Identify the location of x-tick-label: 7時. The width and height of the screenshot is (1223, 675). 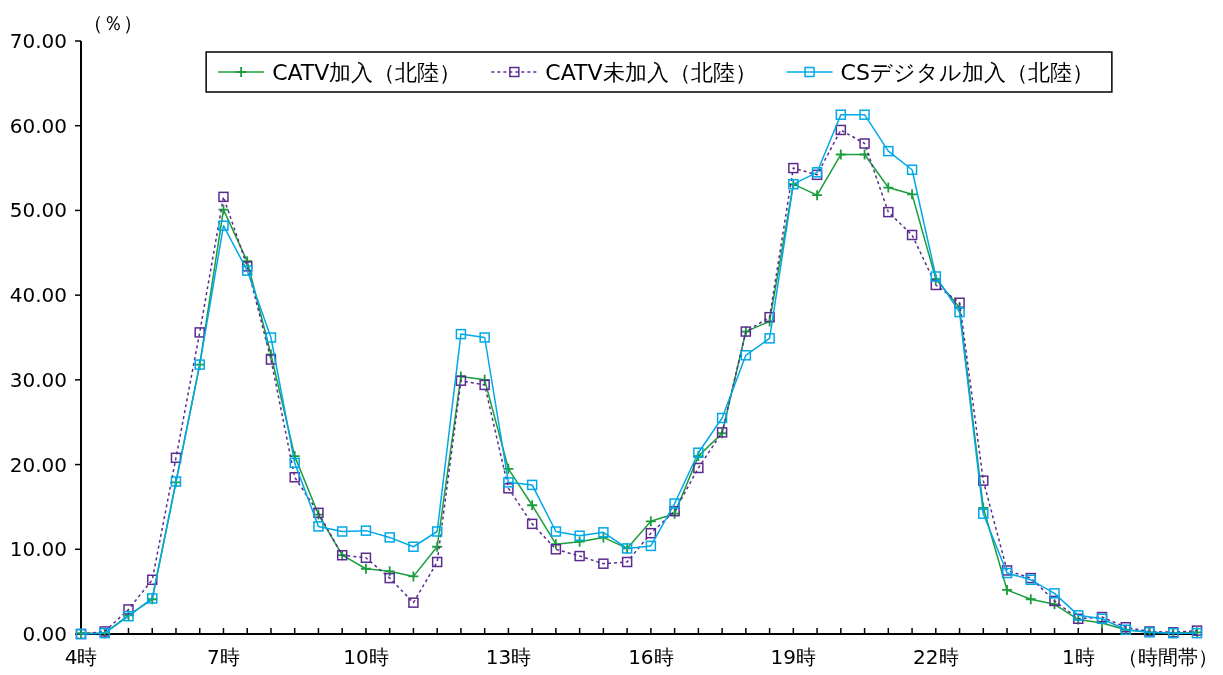
(223, 657).